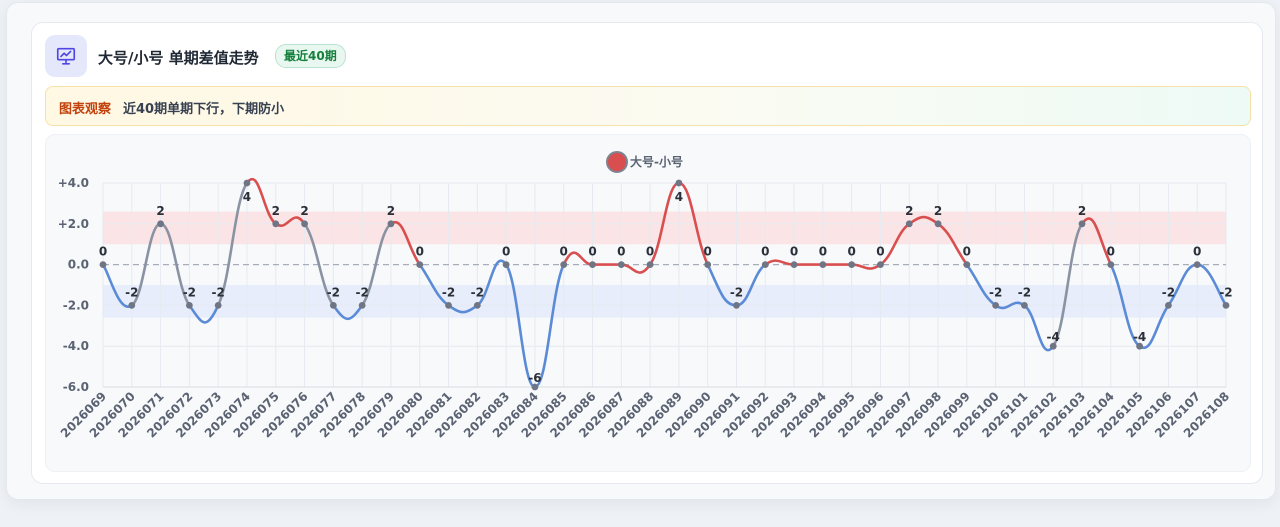  I want to click on legend-label: 大号-小号, so click(656, 161).